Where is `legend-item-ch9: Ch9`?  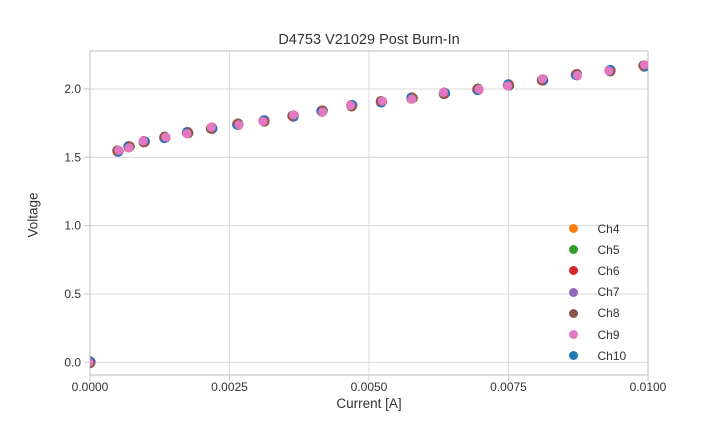 legend-item-ch9: Ch9 is located at coordinates (606, 334).